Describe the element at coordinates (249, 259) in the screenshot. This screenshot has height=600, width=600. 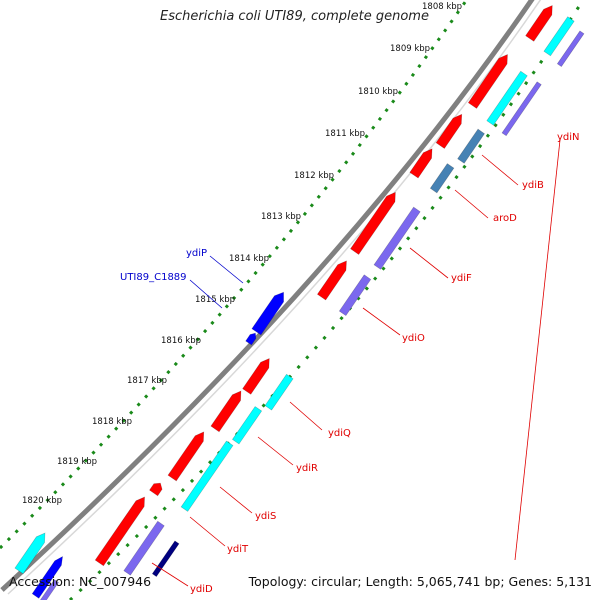
I see `scale-tick-label: 1814 kbp` at that location.